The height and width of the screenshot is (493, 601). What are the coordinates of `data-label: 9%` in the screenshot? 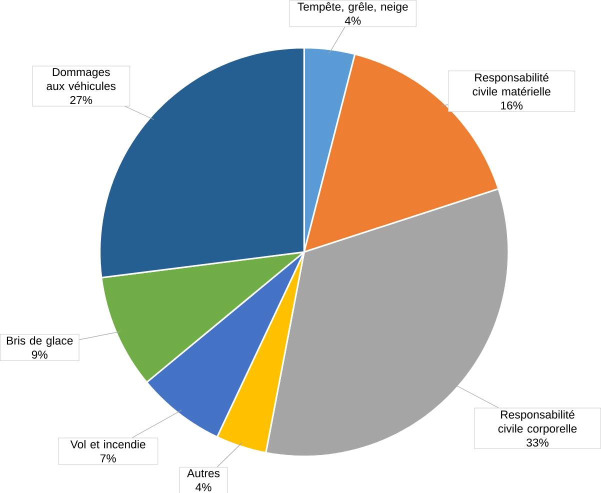 It's located at (40, 354).